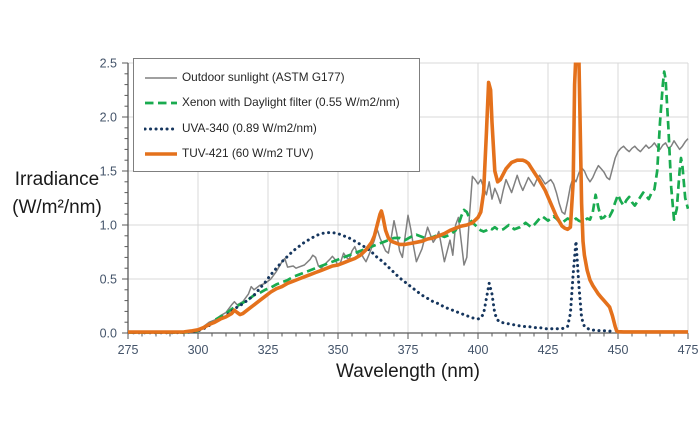 The image size is (700, 440). I want to click on x-tick-label: 325, so click(268, 350).